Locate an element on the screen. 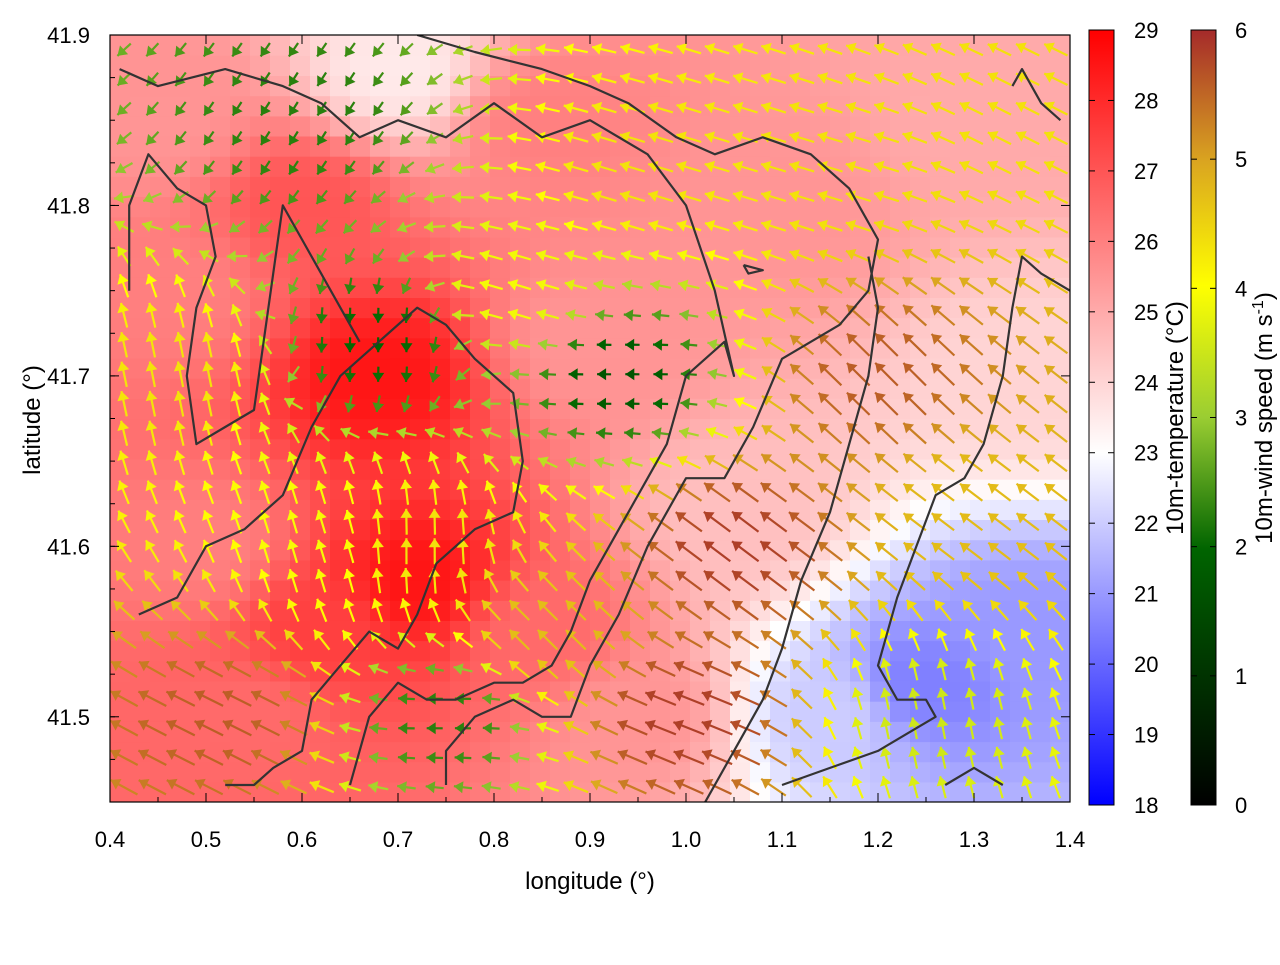 This screenshot has height=965, width=1280. wind-tick-label: 4 is located at coordinates (1241, 288).